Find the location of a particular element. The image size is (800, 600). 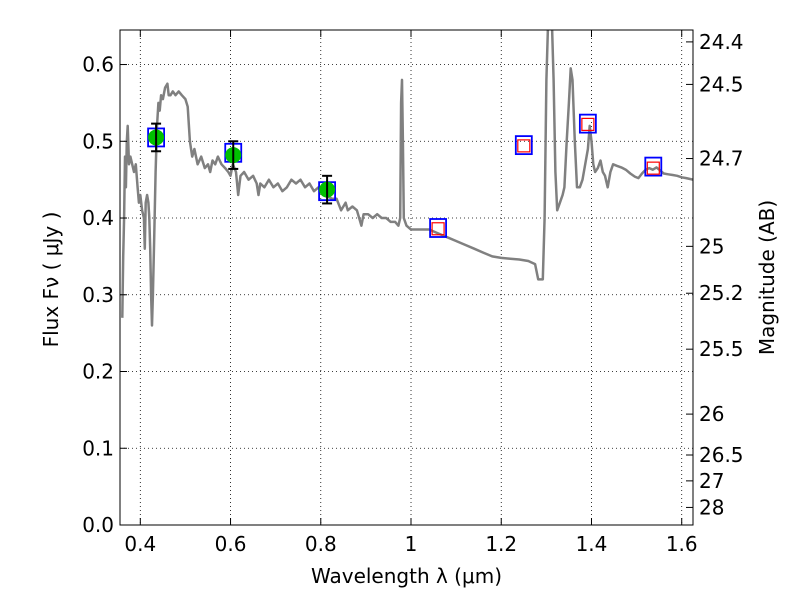

y2-tick-label: 28 is located at coordinates (711, 507).